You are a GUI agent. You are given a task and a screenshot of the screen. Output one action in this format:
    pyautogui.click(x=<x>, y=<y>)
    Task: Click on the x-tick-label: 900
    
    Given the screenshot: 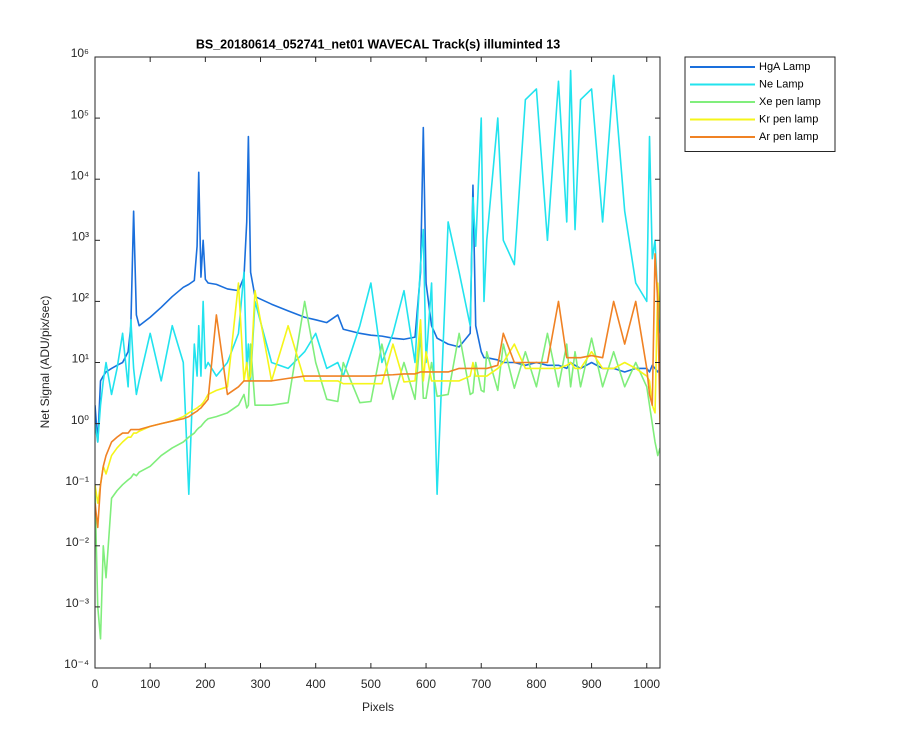 What is the action you would take?
    pyautogui.click(x=592, y=684)
    